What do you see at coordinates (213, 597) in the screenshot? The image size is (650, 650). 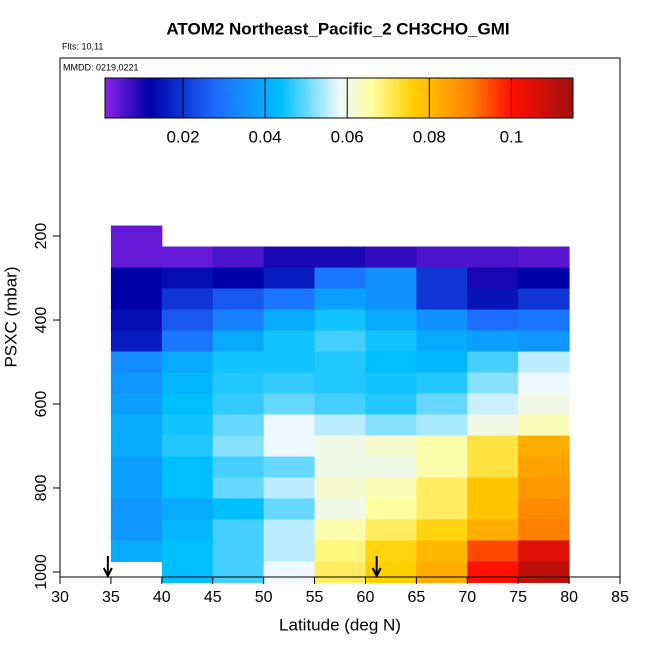 I see `x-tick-label: 45` at bounding box center [213, 597].